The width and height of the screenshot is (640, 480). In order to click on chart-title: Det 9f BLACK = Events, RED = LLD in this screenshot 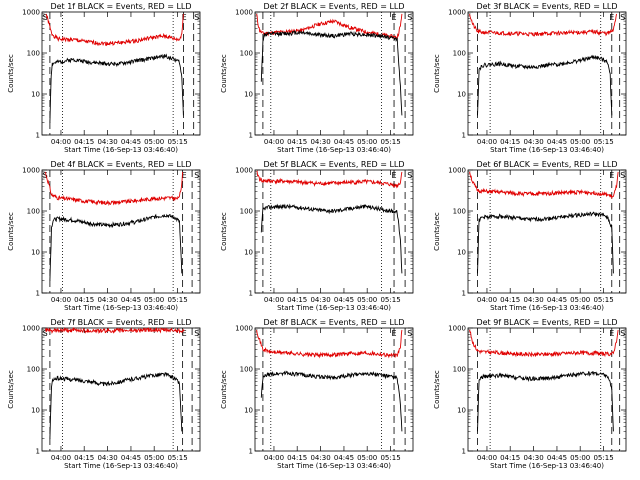, I will do `click(546, 322)`.